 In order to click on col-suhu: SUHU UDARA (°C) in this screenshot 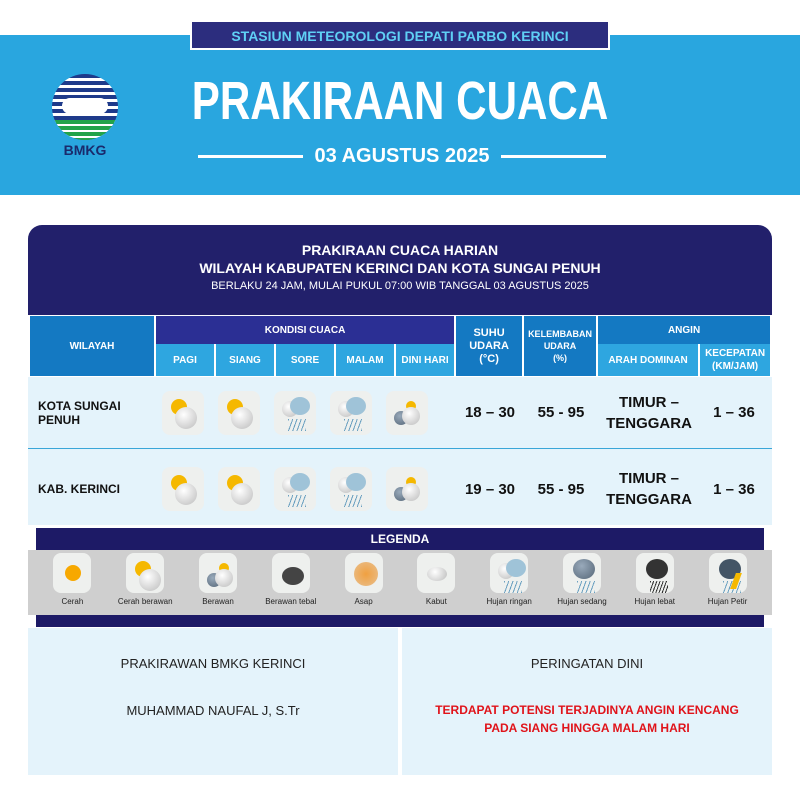, I will do `click(489, 346)`.